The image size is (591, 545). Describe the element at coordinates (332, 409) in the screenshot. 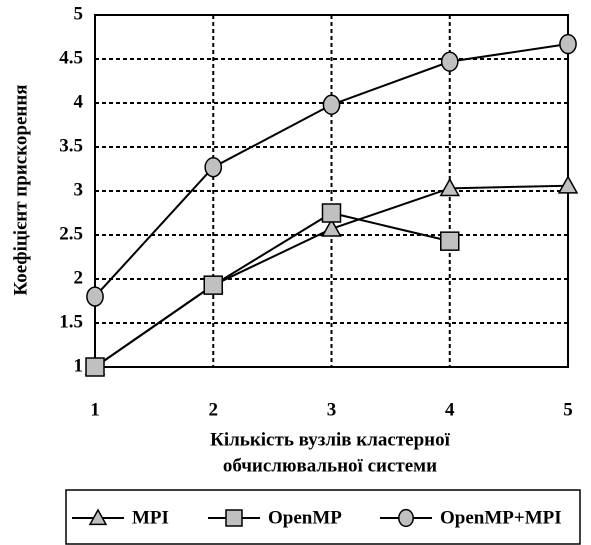

I see `x-tick-label: 3` at that location.